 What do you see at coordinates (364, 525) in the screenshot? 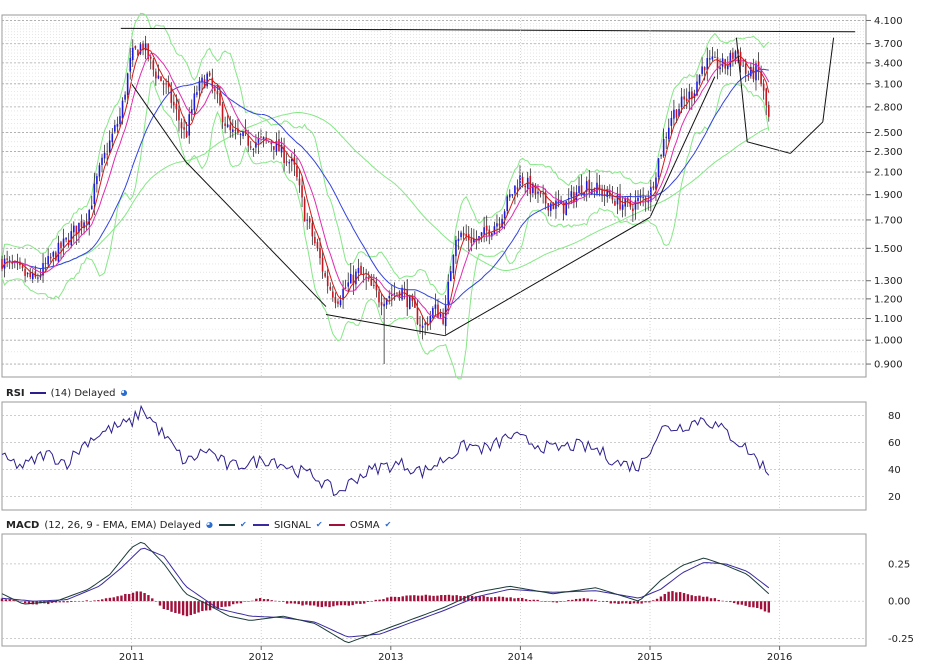
I see `osma-label: OSMA` at bounding box center [364, 525].